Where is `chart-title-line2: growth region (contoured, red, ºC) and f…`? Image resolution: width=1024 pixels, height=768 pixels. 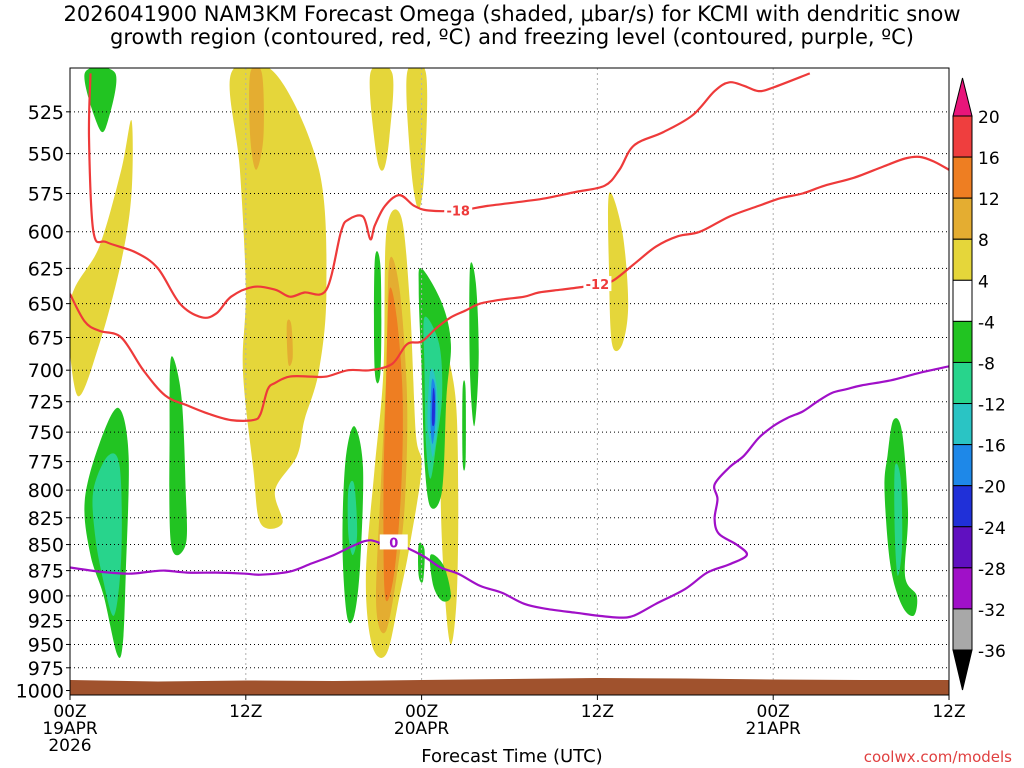 chart-title-line2: growth region (contoured, red, ºC) and f… is located at coordinates (512, 37).